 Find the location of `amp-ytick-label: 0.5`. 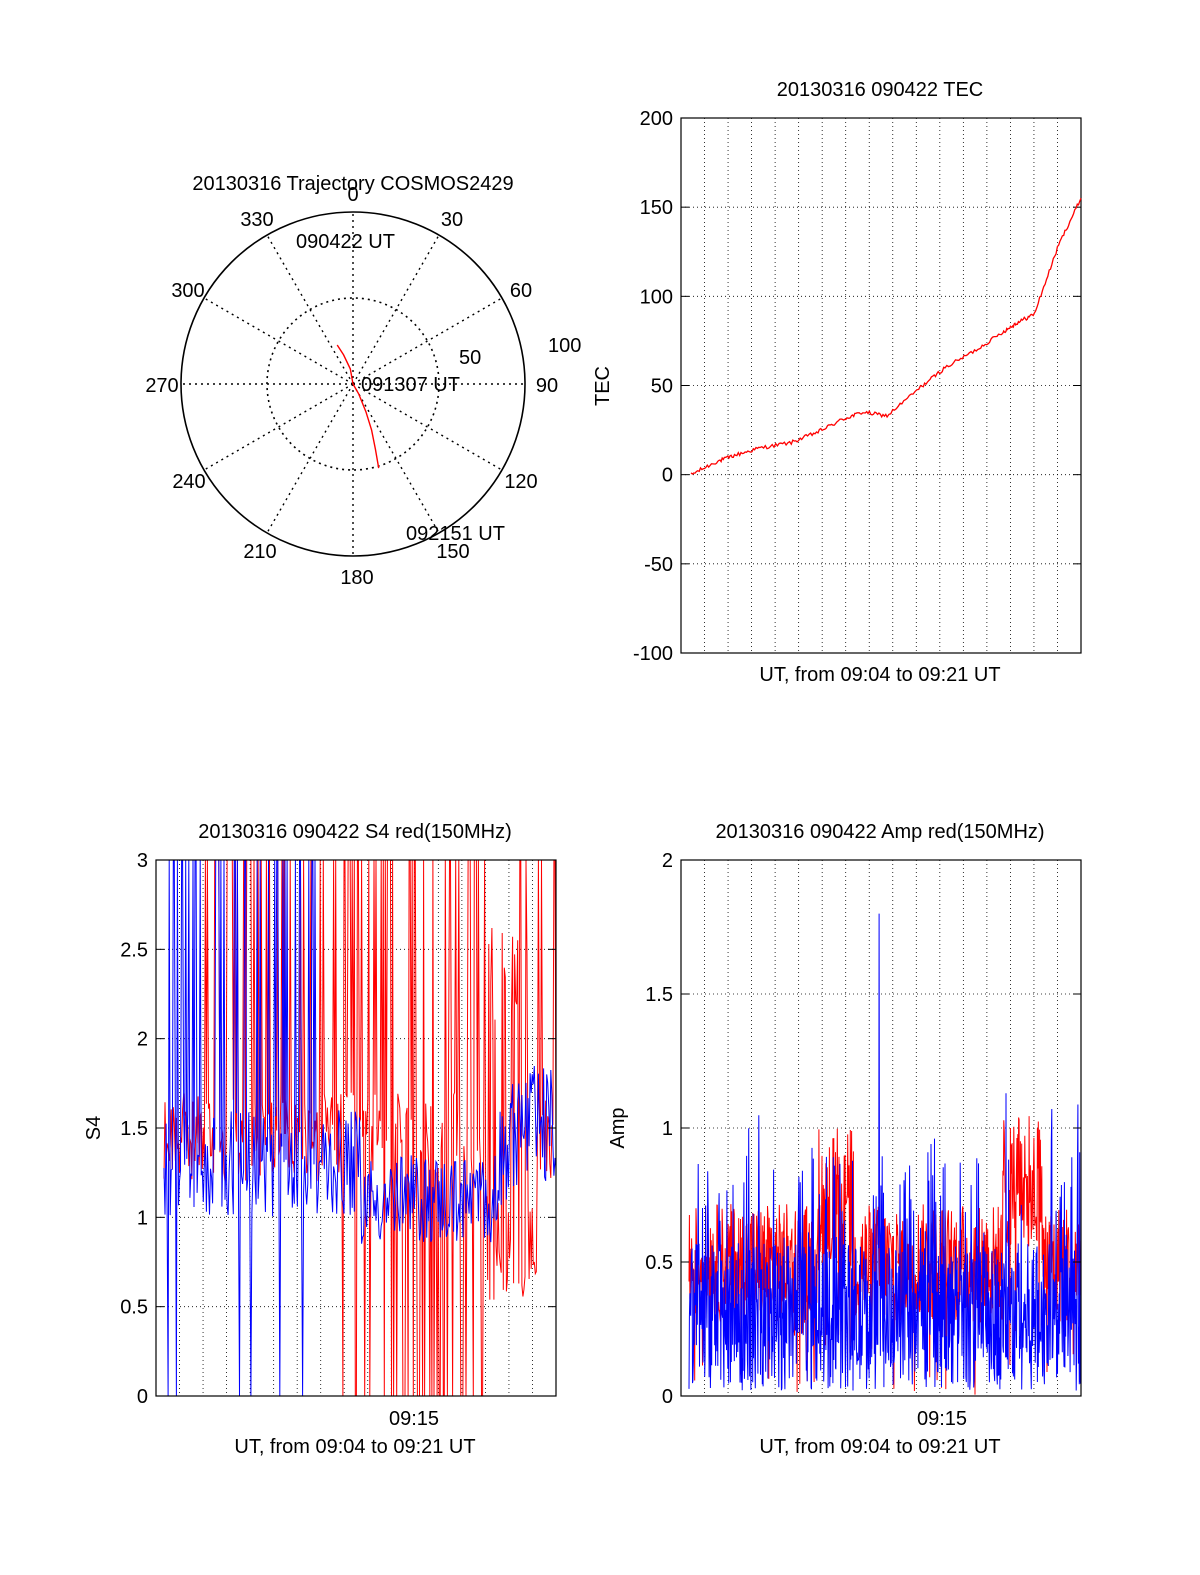

amp-ytick-label: 0.5 is located at coordinates (659, 1263).